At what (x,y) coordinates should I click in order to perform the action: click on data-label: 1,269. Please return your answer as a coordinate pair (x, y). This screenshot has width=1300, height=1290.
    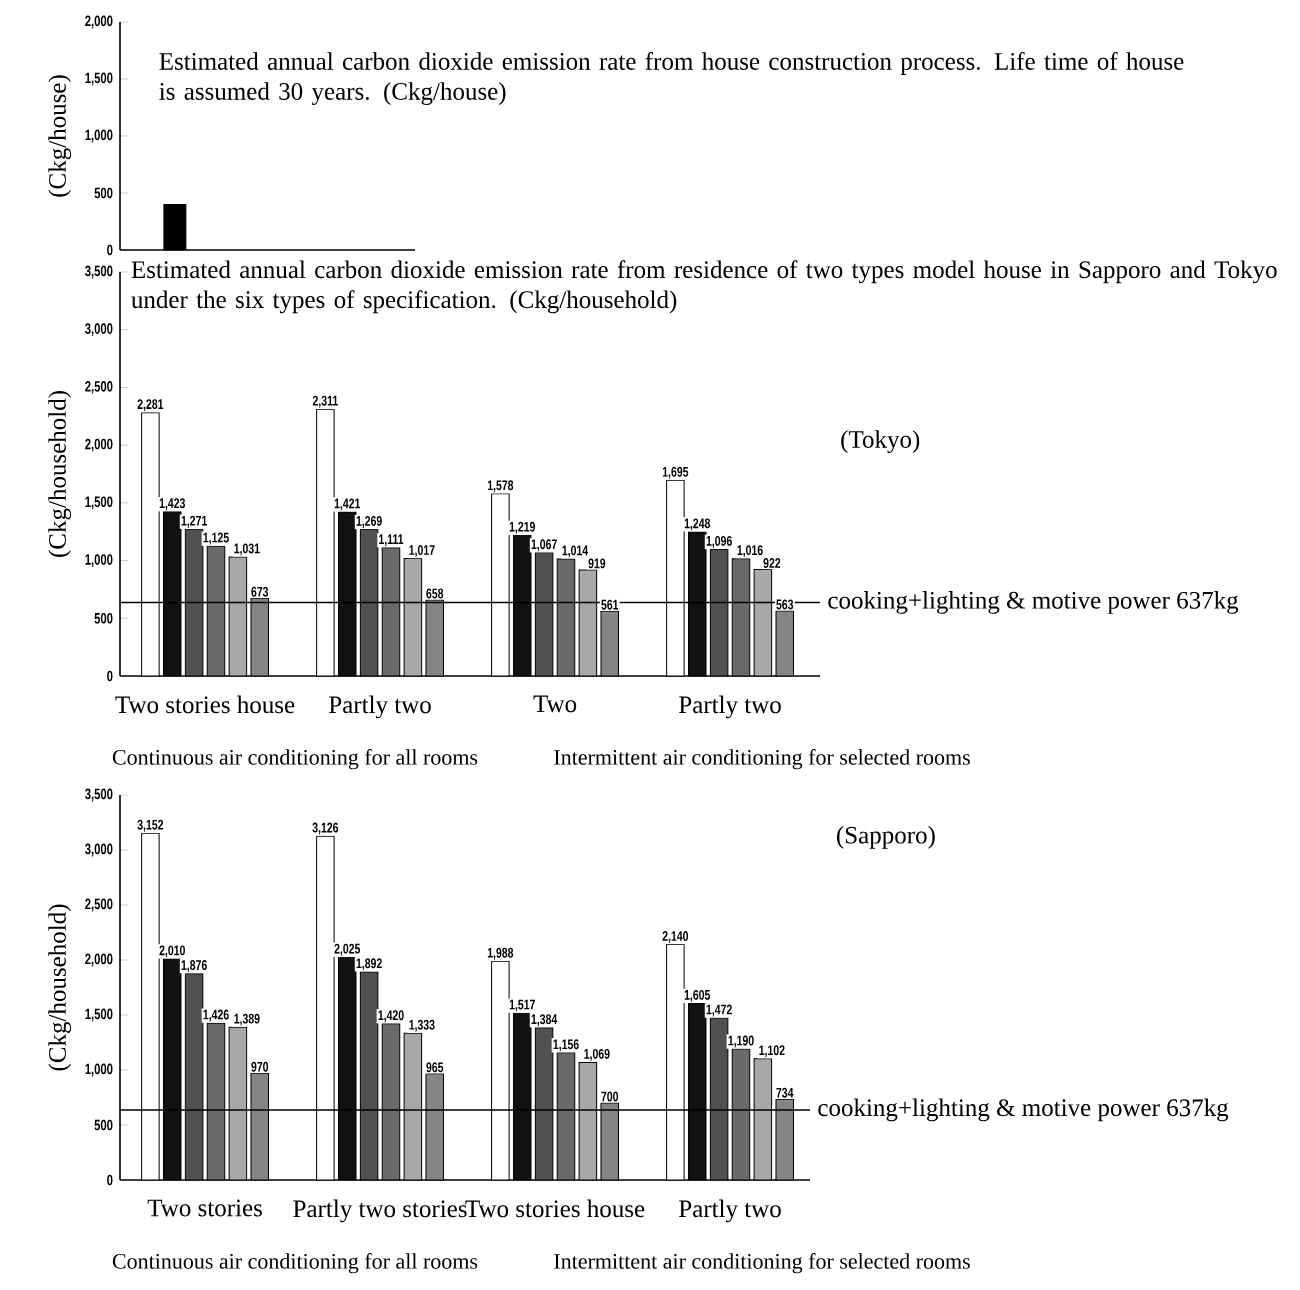
    Looking at the image, I should click on (369, 521).